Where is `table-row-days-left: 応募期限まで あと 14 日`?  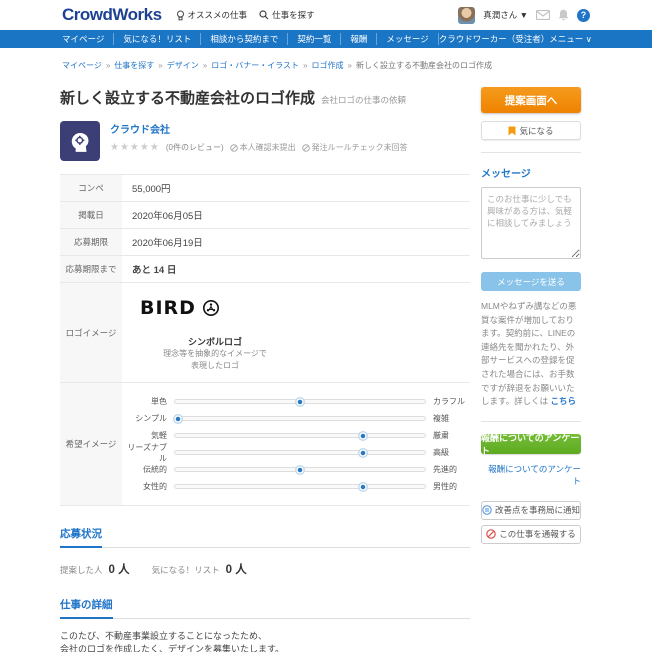 table-row-days-left: 応募期限まで あと 14 日 is located at coordinates (265, 269).